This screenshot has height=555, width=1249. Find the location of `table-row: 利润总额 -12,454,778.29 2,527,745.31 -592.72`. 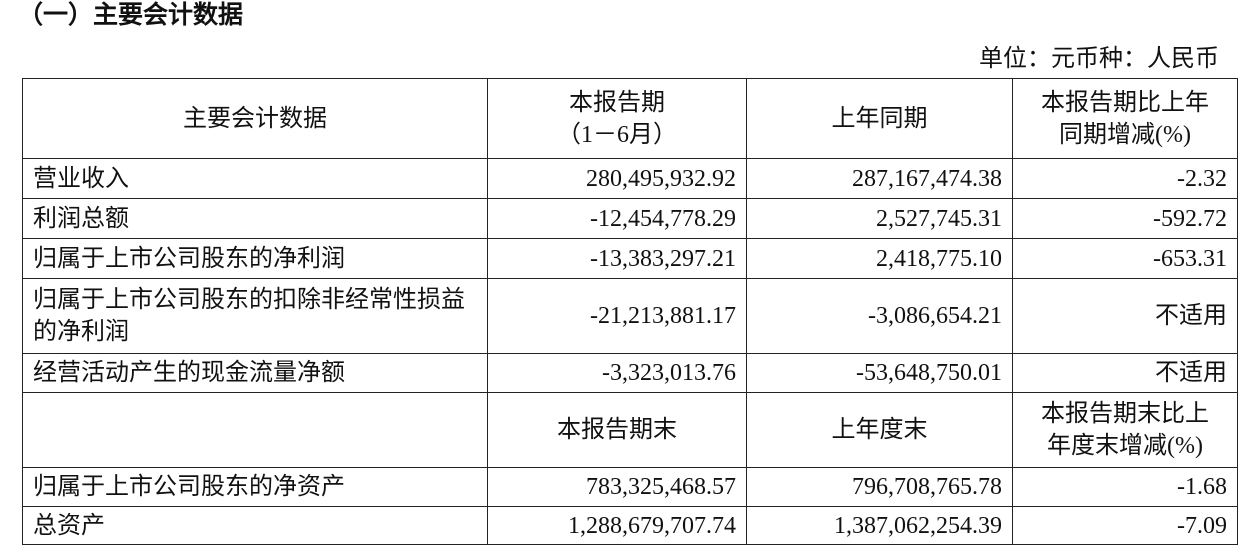

table-row: 利润总额 -12,454,778.29 2,527,745.31 -592.72 is located at coordinates (630, 218).